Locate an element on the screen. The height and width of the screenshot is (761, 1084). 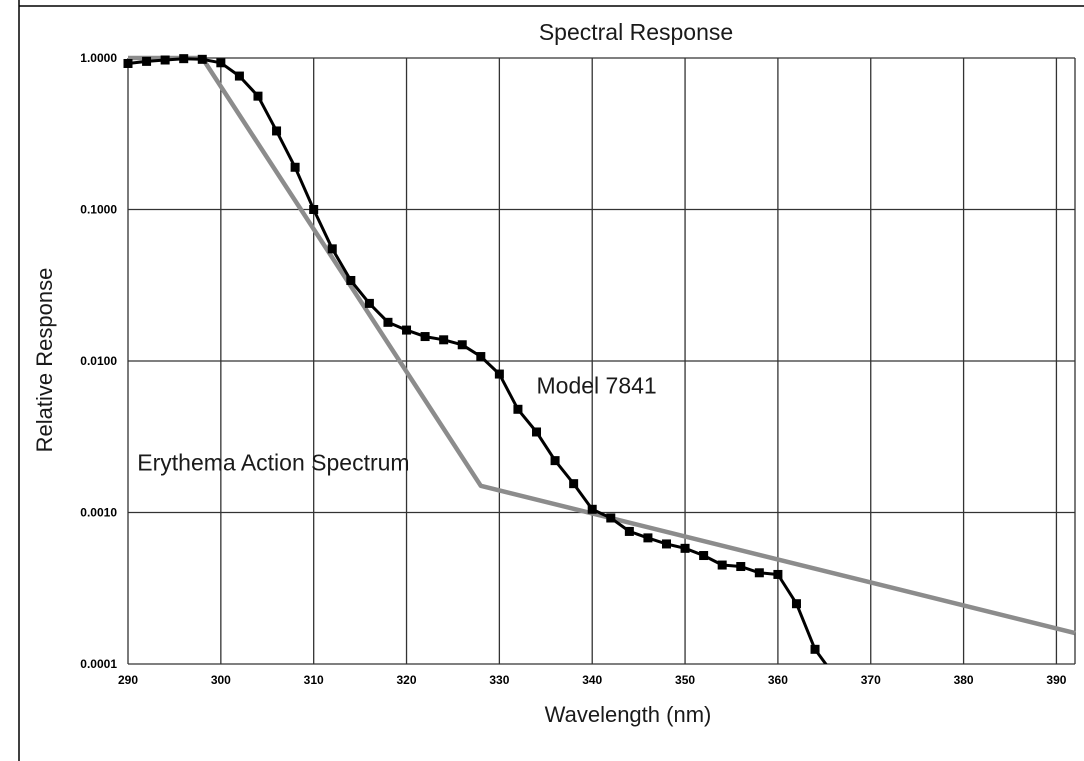
chart-title: Spectral Response is located at coordinates (636, 32).